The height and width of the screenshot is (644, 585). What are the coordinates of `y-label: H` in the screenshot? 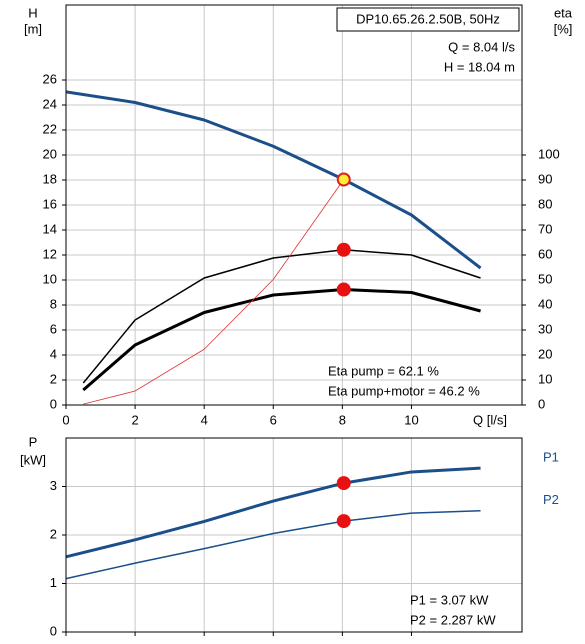 It's located at (32, 12).